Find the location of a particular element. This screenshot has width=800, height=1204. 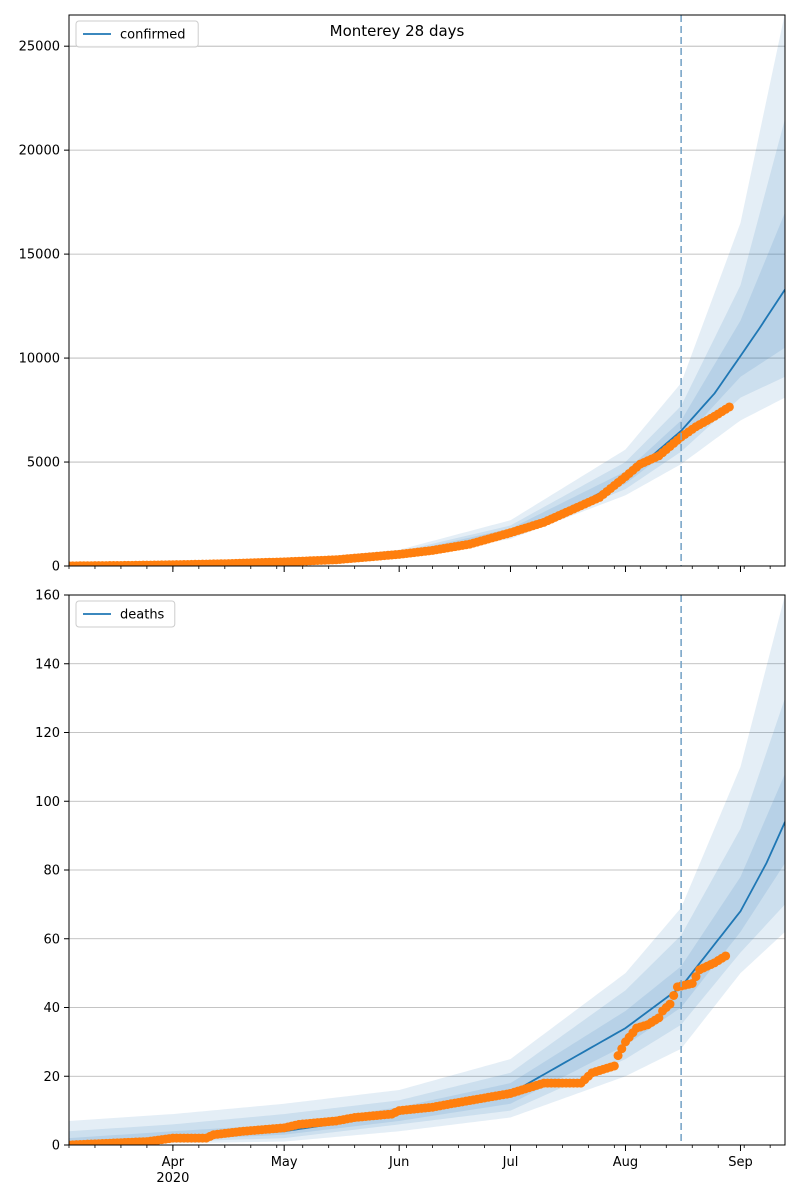

chart2-y-tick-label: 140 is located at coordinates (47, 664).